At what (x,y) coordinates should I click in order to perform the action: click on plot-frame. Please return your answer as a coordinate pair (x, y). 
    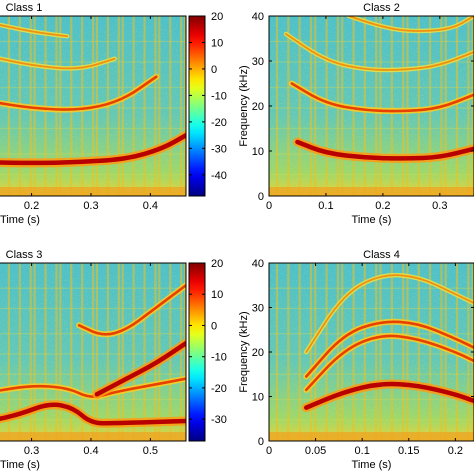
    Looking at the image, I should click on (93, 352).